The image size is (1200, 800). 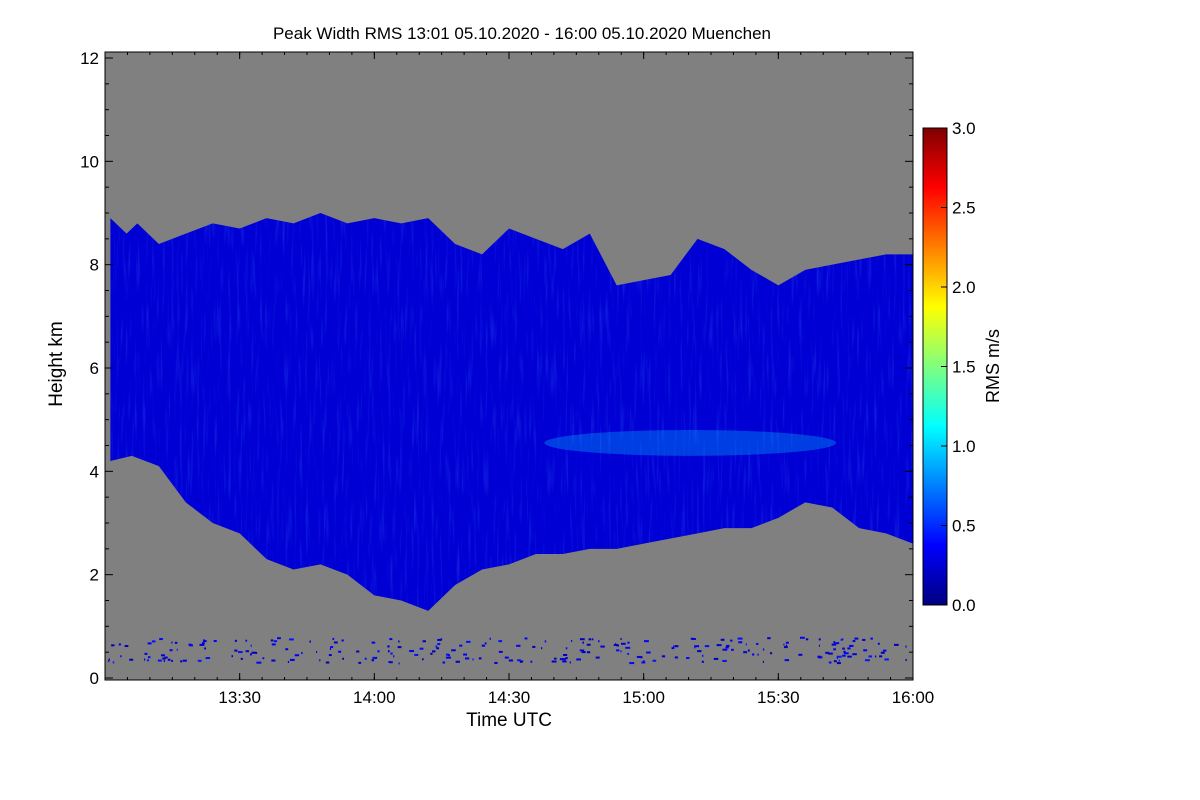 What do you see at coordinates (510, 650) in the screenshot?
I see `low-level-echoes` at bounding box center [510, 650].